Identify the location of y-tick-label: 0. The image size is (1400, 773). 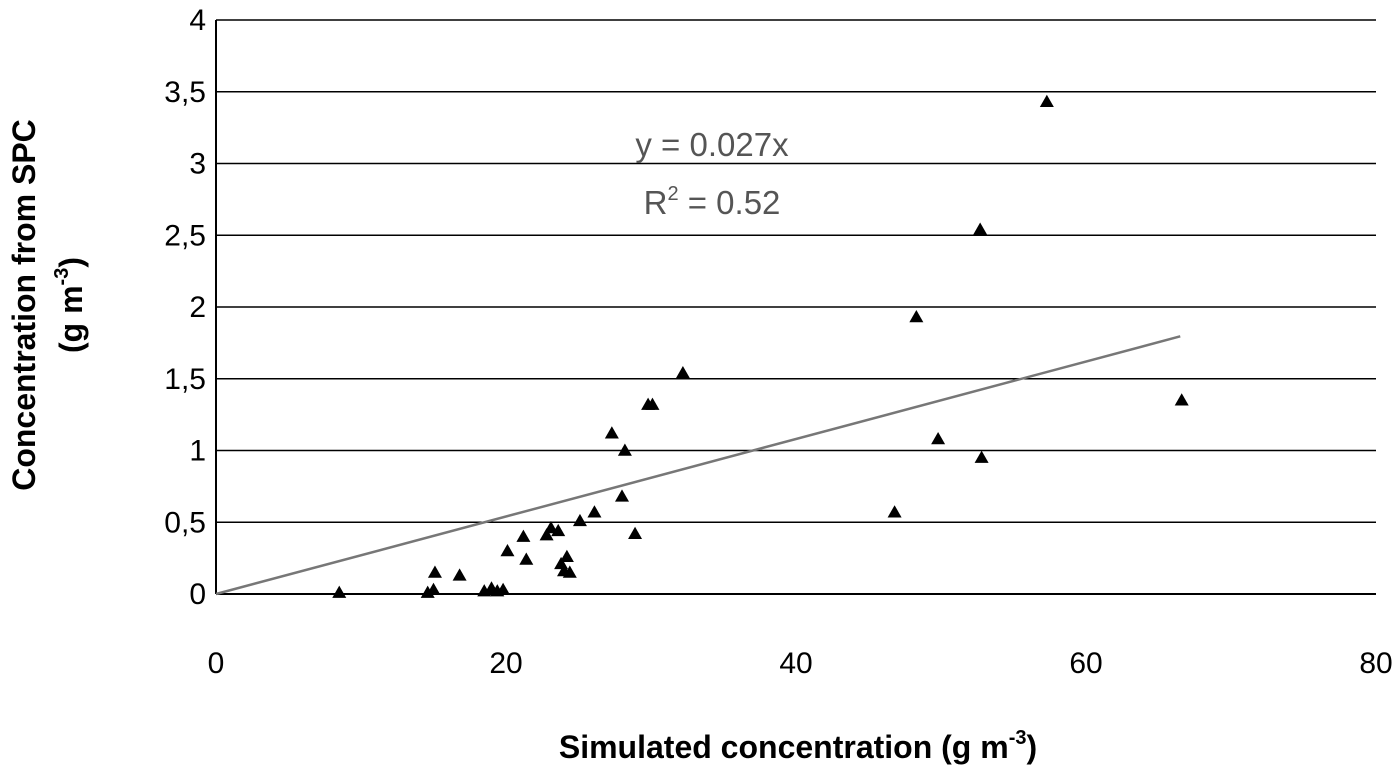
(197, 594).